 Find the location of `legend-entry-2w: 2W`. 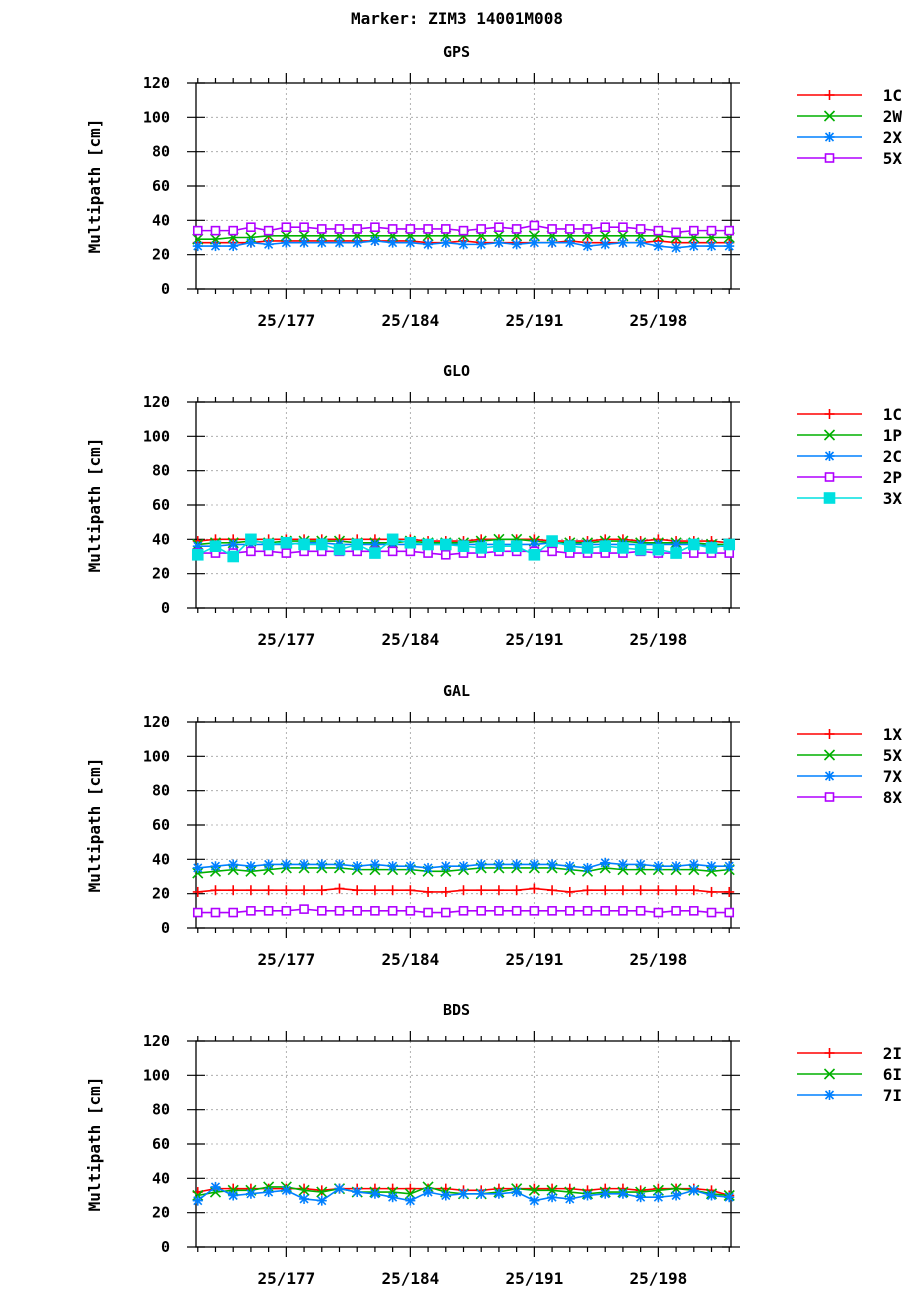

legend-entry-2w: 2W is located at coordinates (849, 116).